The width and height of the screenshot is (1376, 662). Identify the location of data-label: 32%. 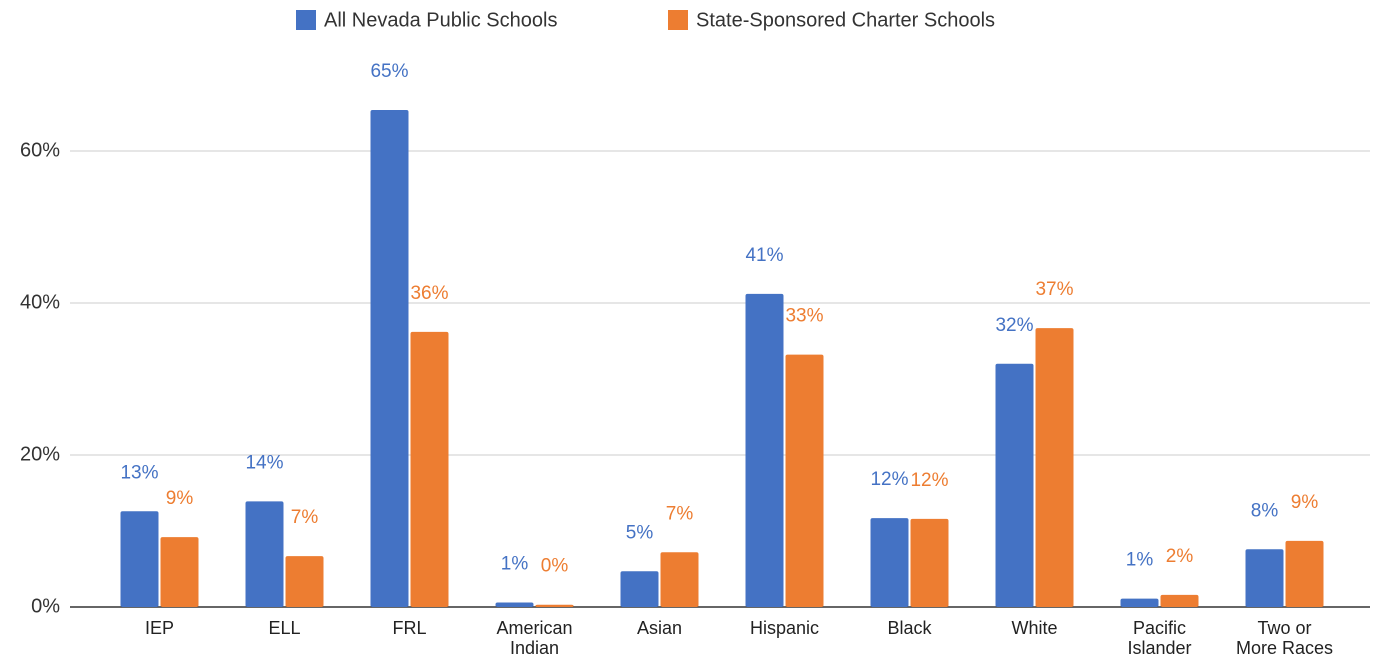
(1014, 325).